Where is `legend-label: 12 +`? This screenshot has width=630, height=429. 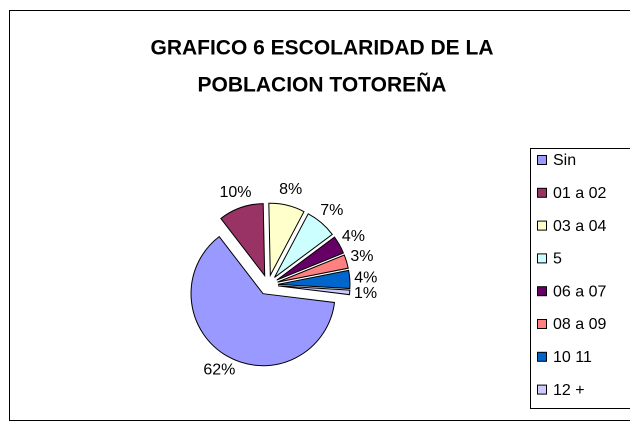
legend-label: 12 + is located at coordinates (569, 390).